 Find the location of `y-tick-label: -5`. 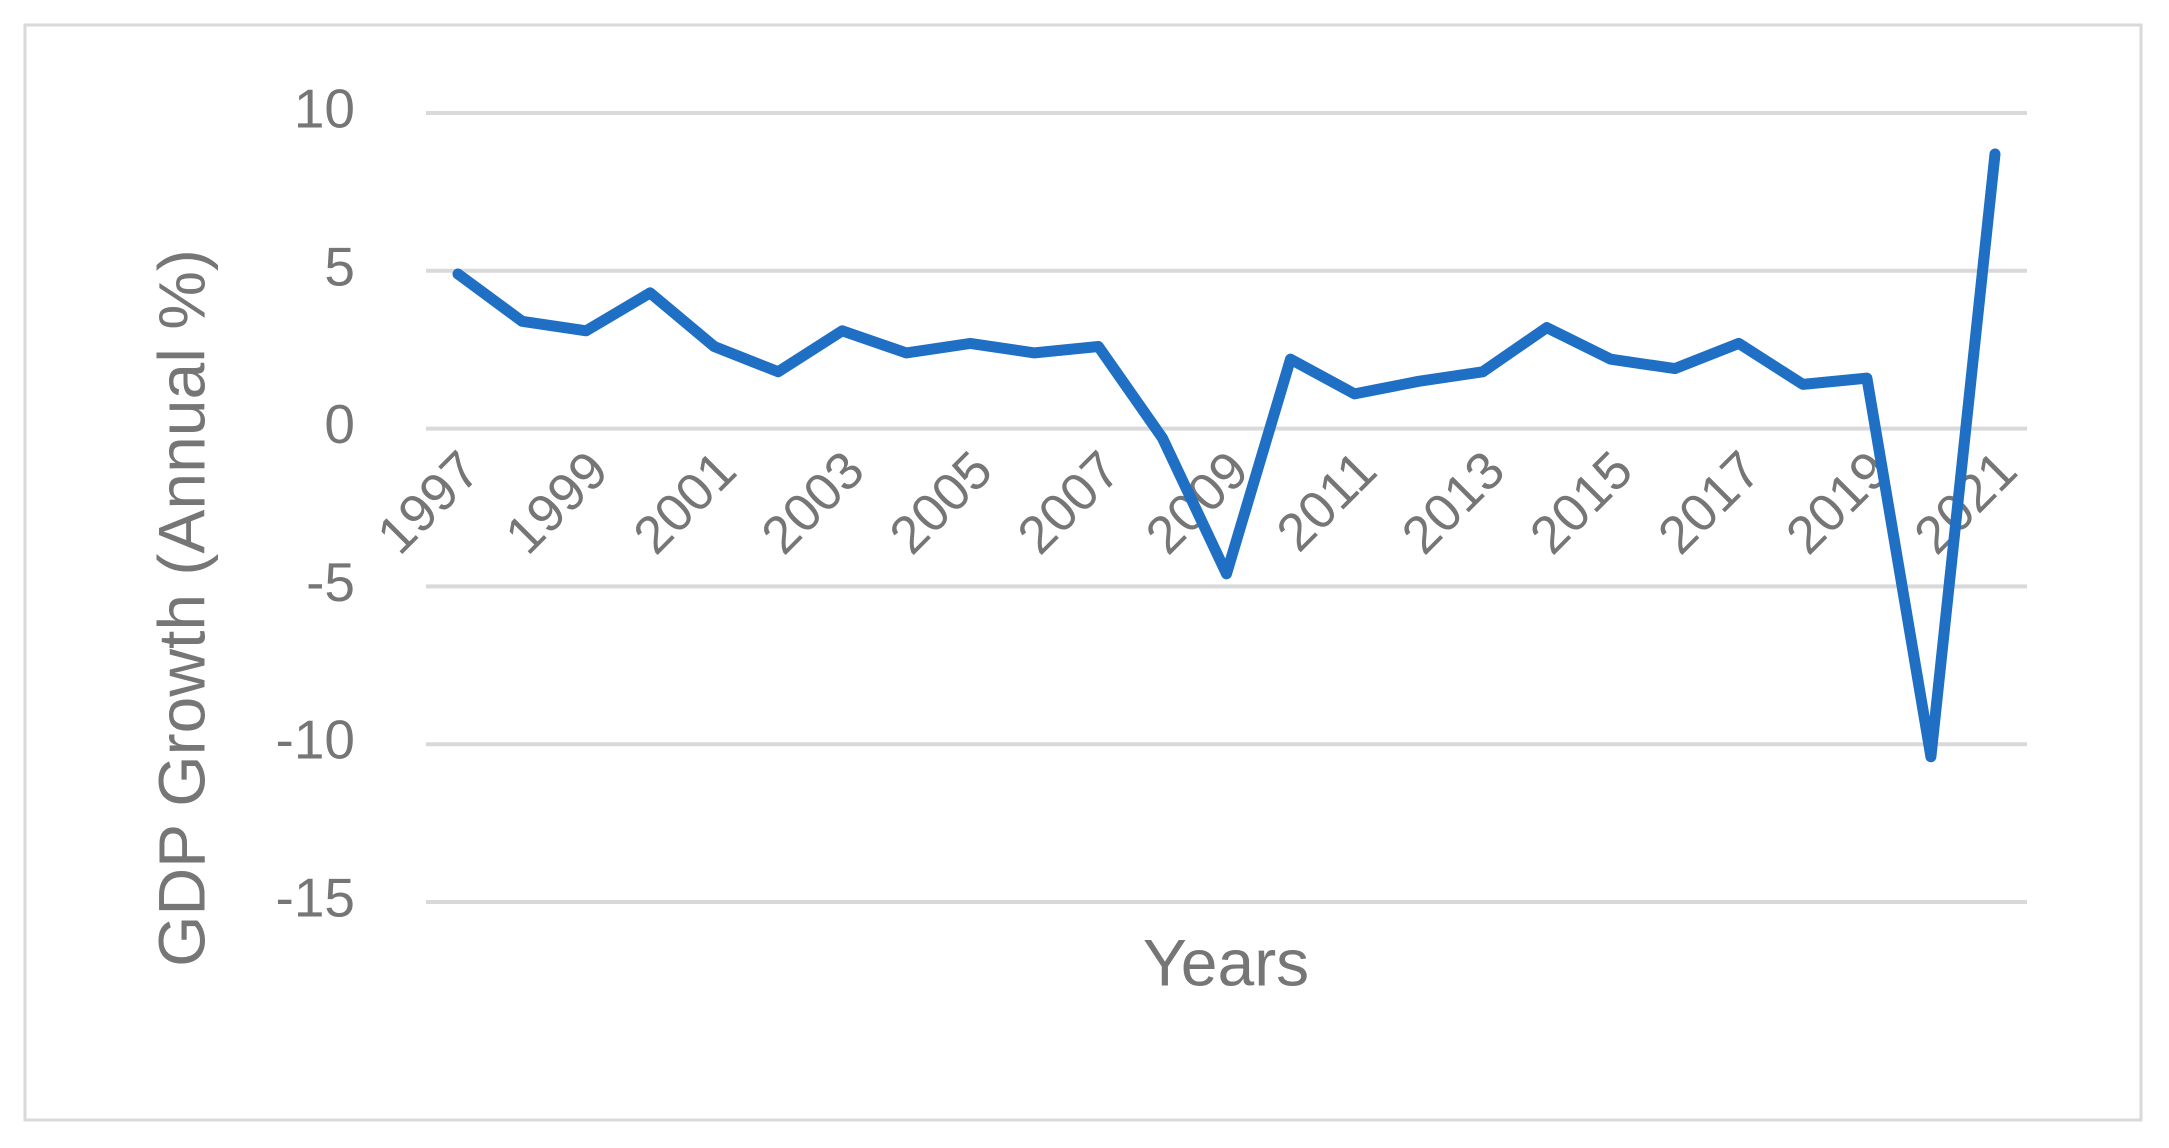

y-tick-label: -5 is located at coordinates (330, 582).